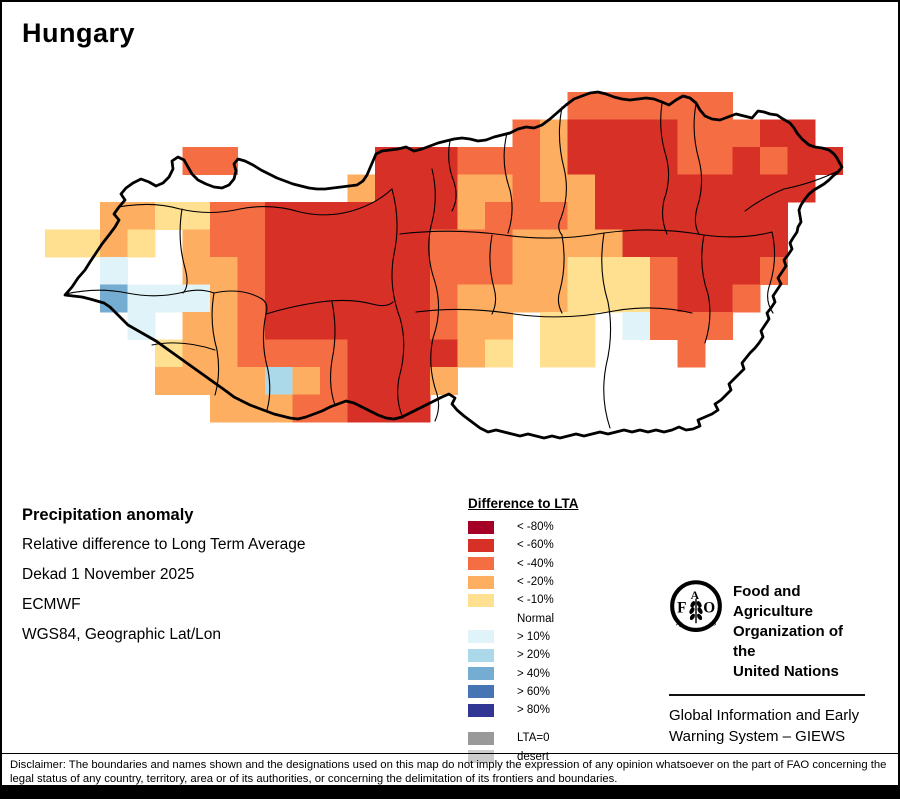  What do you see at coordinates (696, 611) in the screenshot?
I see `wheat-ear-icon` at bounding box center [696, 611].